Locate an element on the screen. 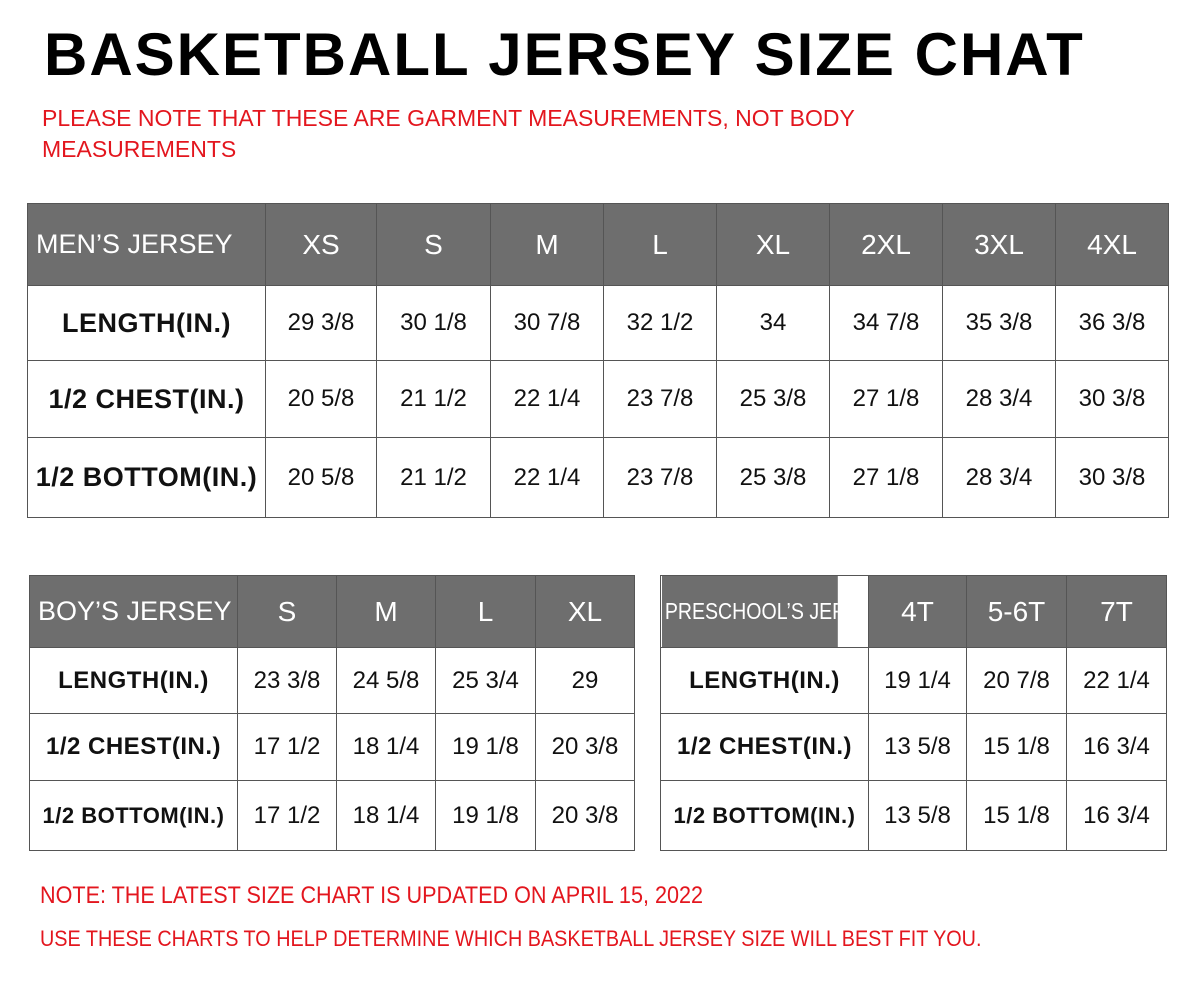 The image size is (1200, 1007). measure-row: 1/2 CHEST(IN.) 13 5/8 15 1/8 16 3/4 is located at coordinates (913, 747).